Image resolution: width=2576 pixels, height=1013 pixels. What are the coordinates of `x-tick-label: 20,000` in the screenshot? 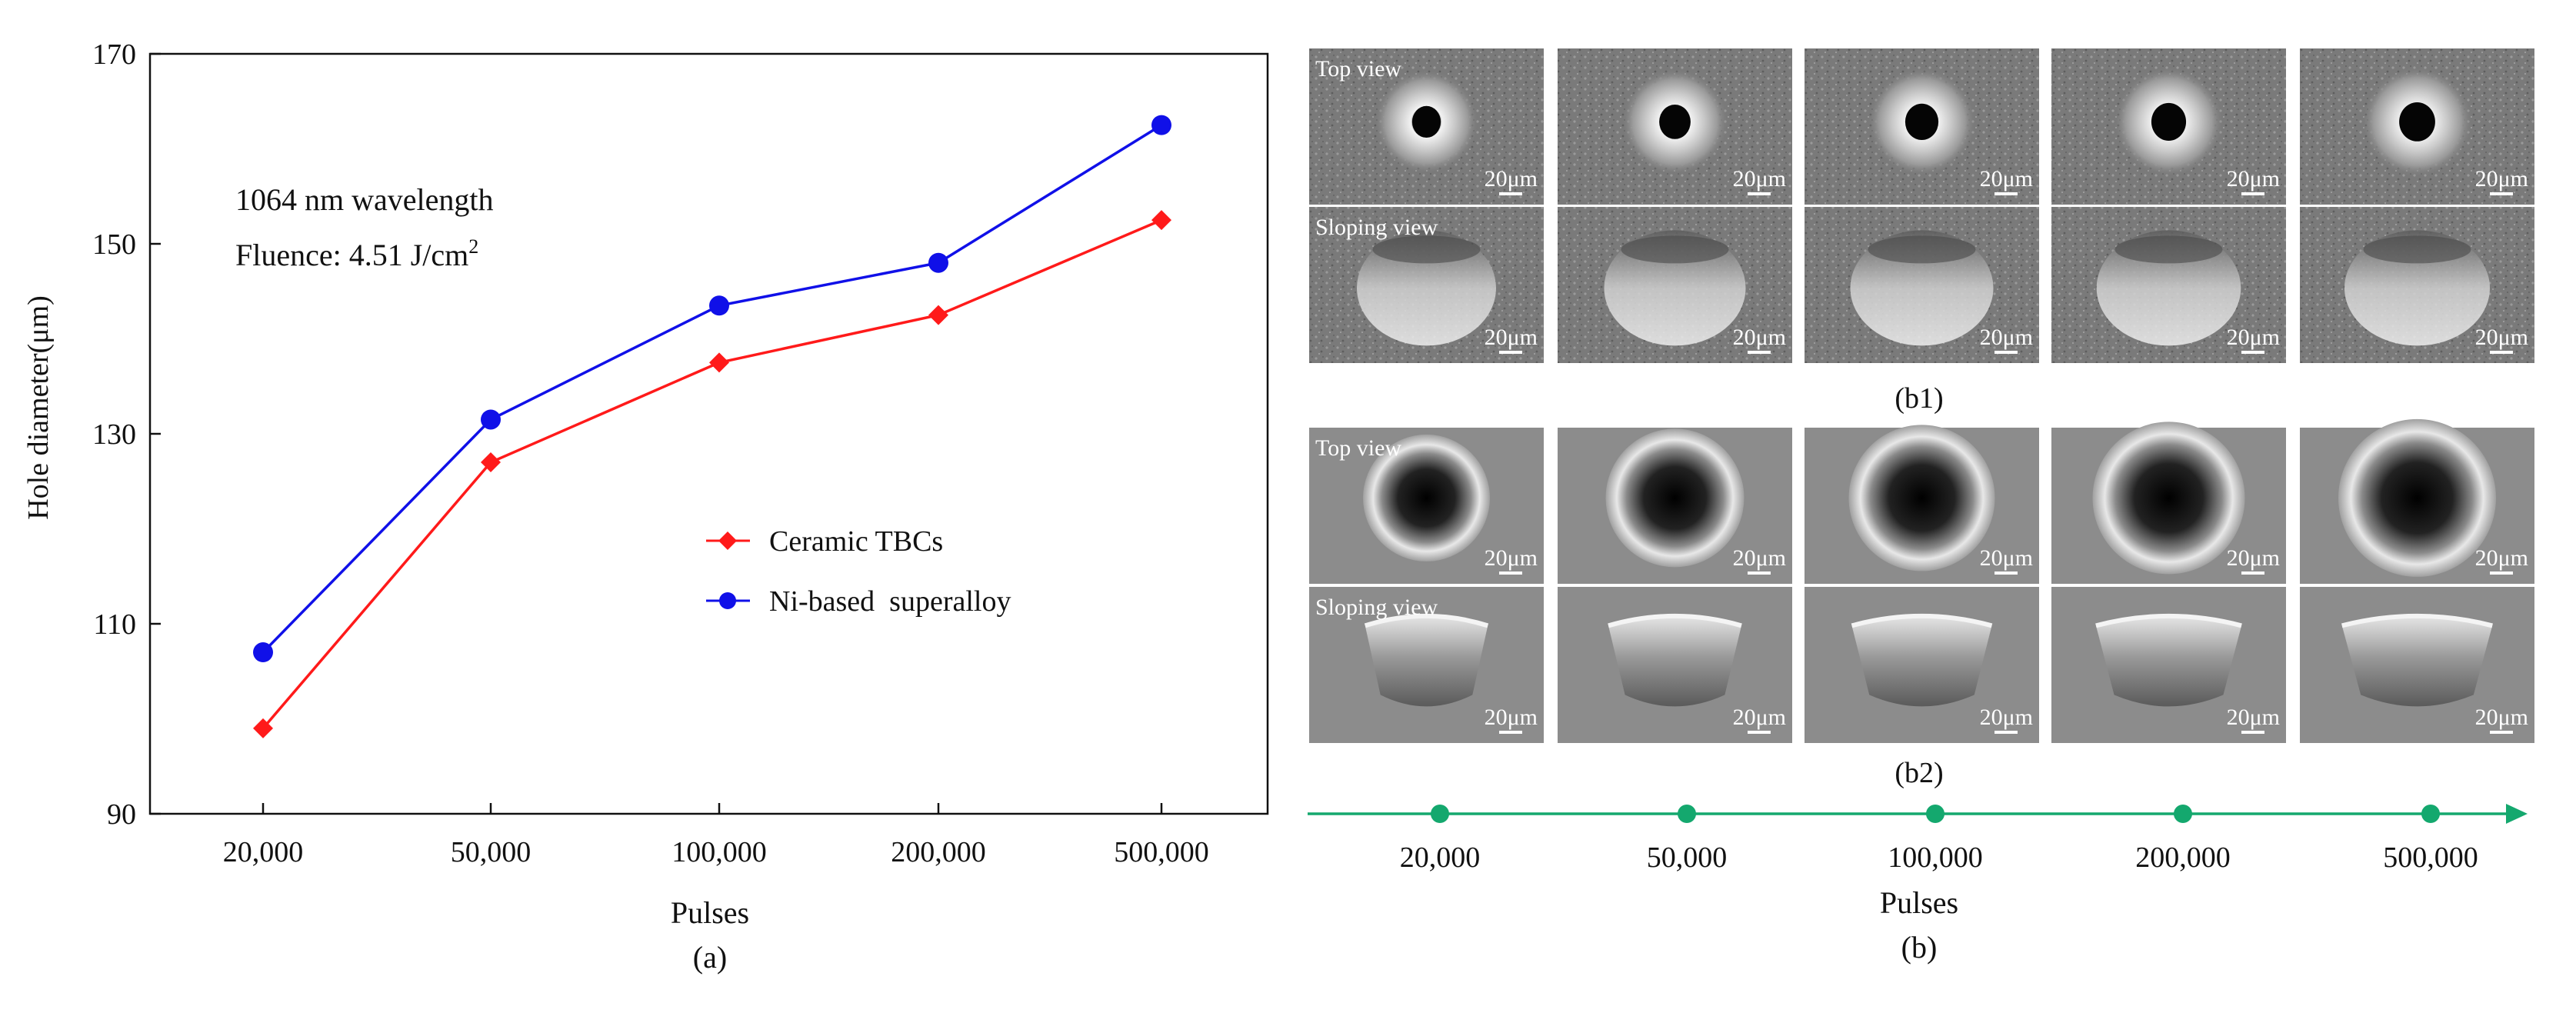 It's located at (263, 852).